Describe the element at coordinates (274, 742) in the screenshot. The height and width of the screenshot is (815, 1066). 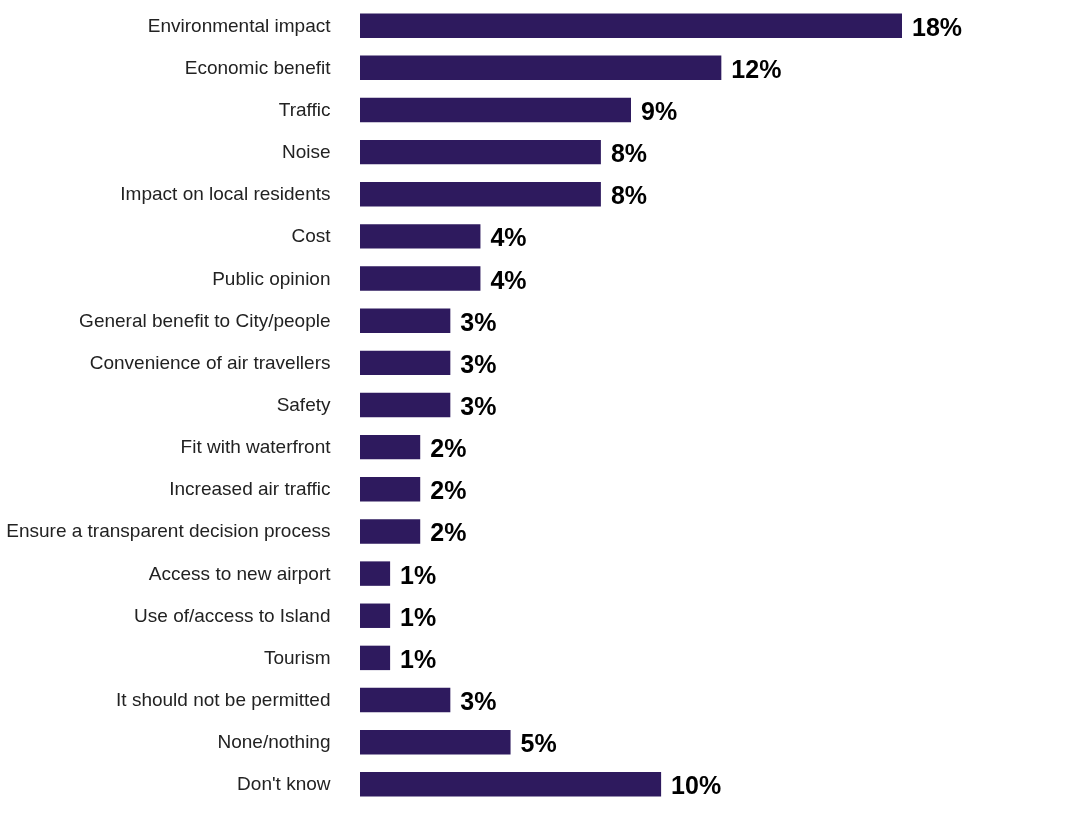
I see `y-tick-label: None/nothing` at that location.